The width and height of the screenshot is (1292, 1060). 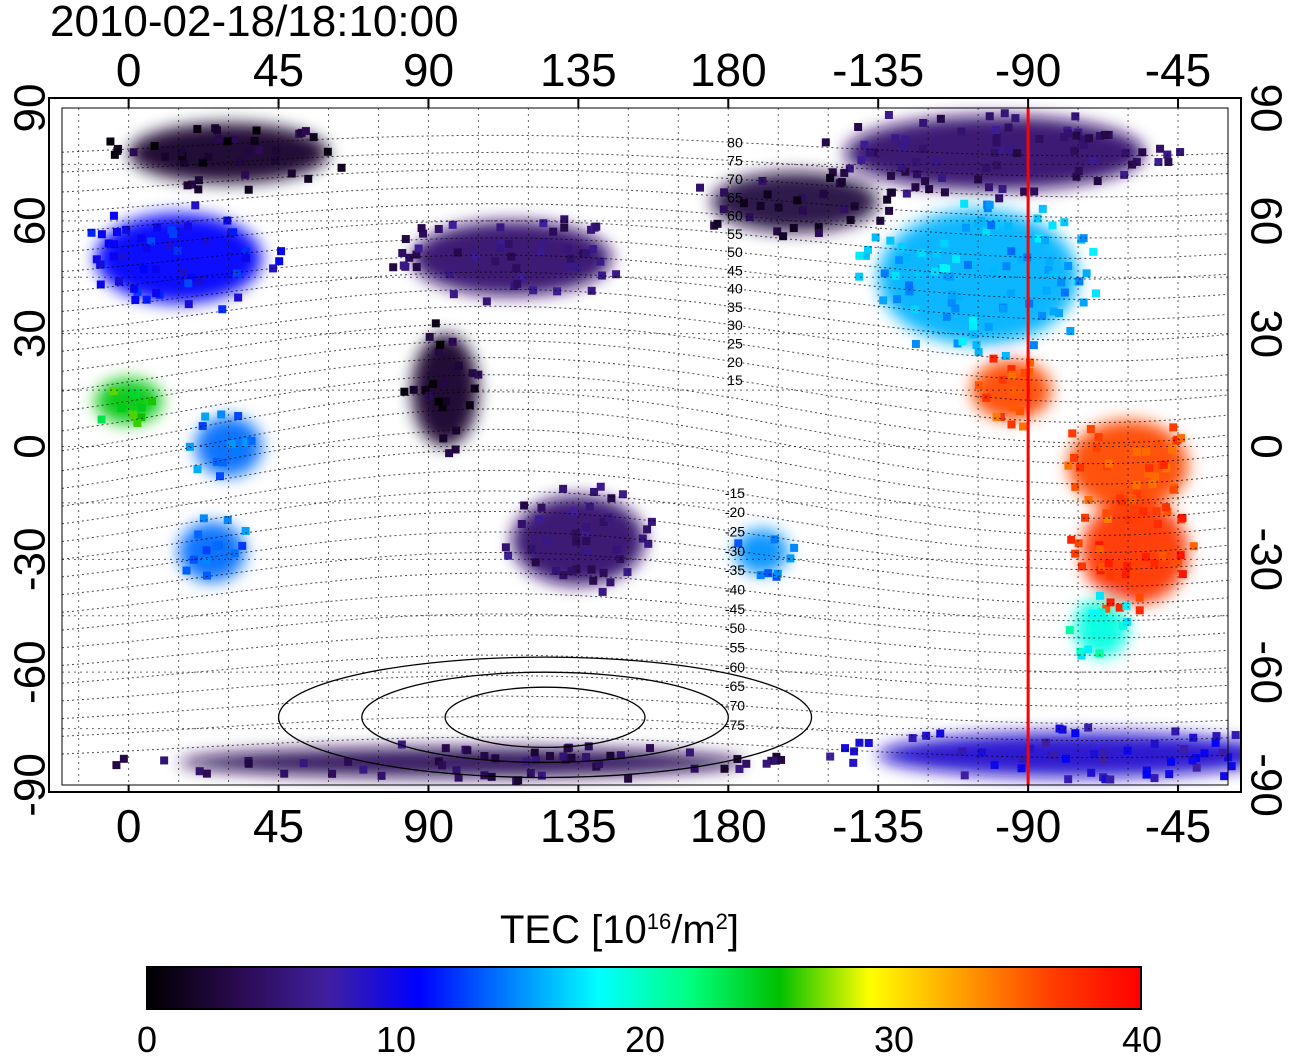 I want to click on contour-value-label: 15, so click(x=735, y=380).